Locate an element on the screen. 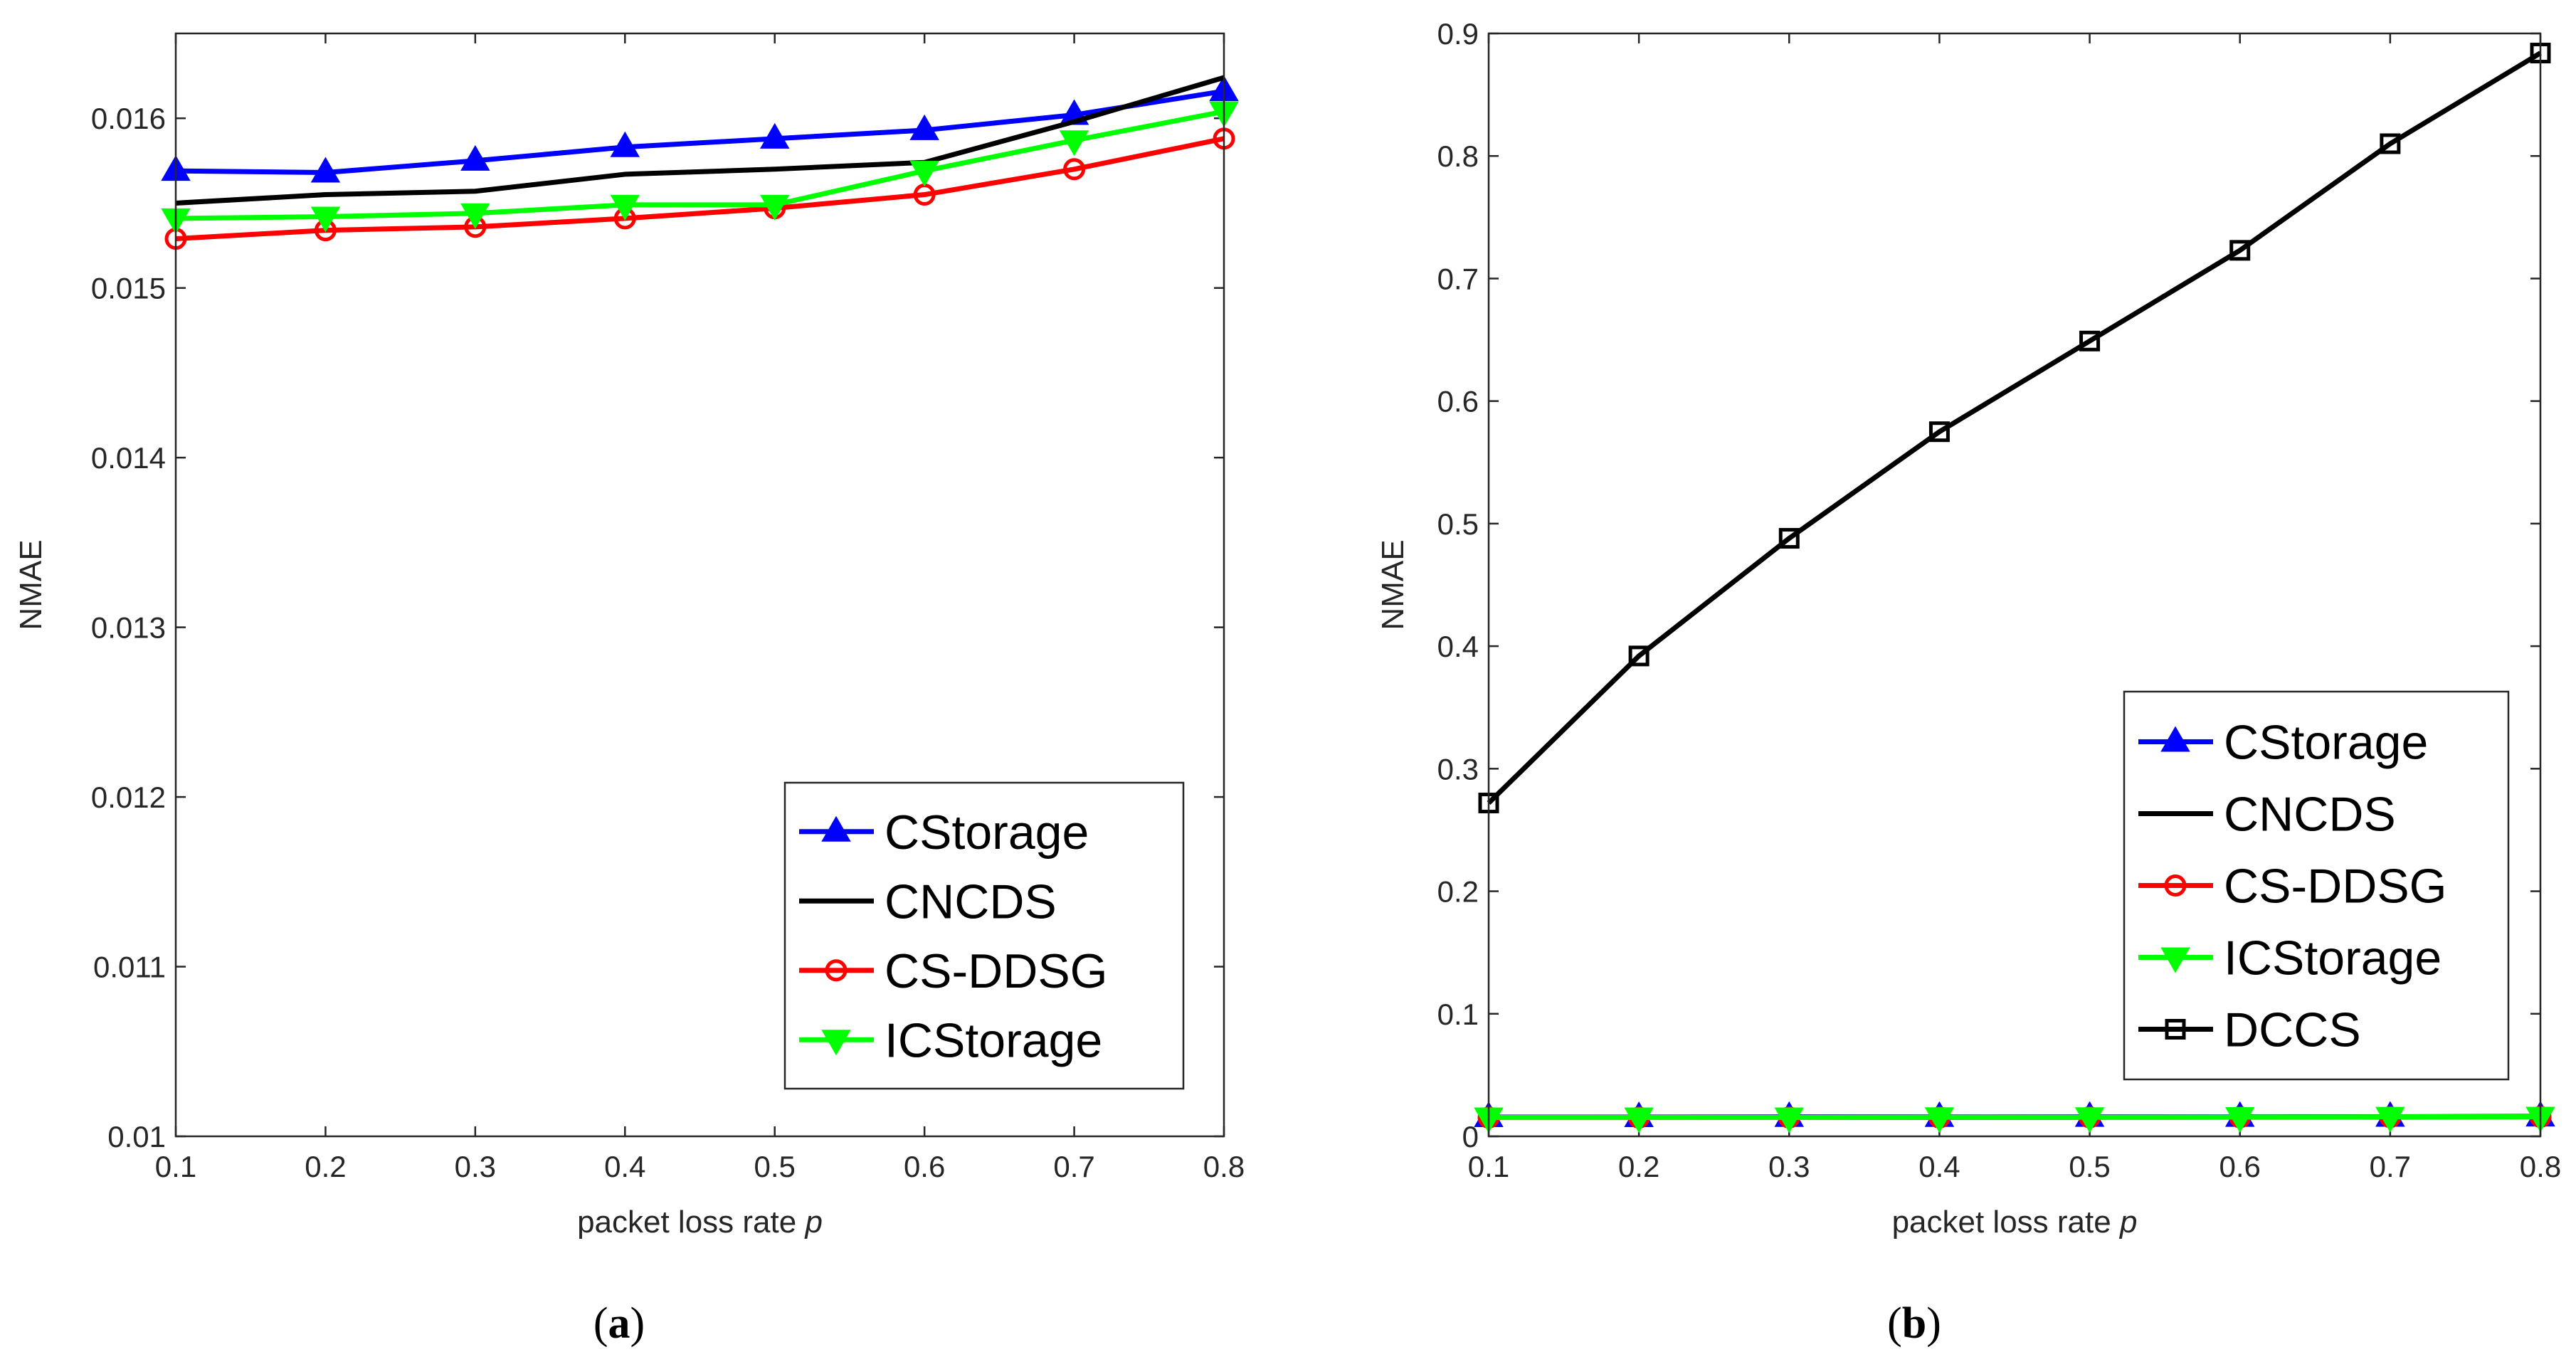  series-line-icstorage is located at coordinates (700, 165).